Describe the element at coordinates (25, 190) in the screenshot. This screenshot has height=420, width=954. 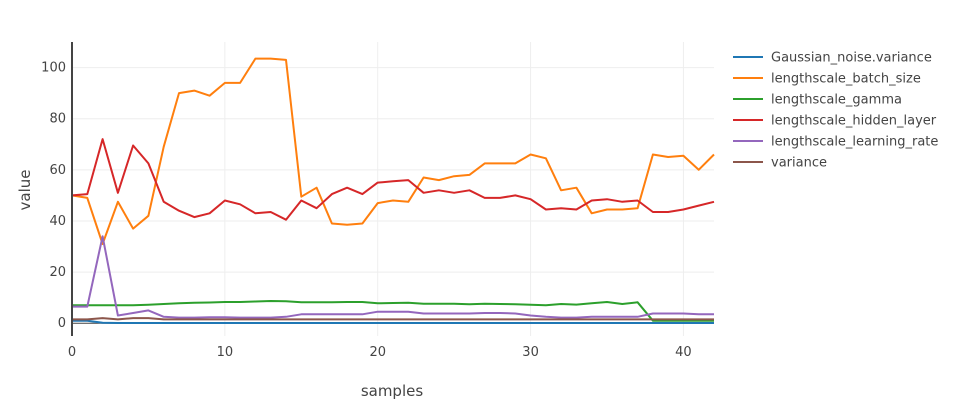
I see `y-axis-title: value` at that location.